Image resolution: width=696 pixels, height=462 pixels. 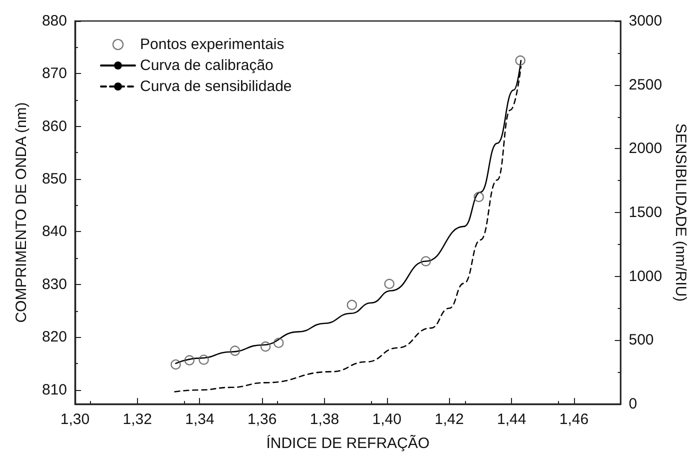 What do you see at coordinates (325, 419) in the screenshot?
I see `x-tick-label: 1,38` at bounding box center [325, 419].